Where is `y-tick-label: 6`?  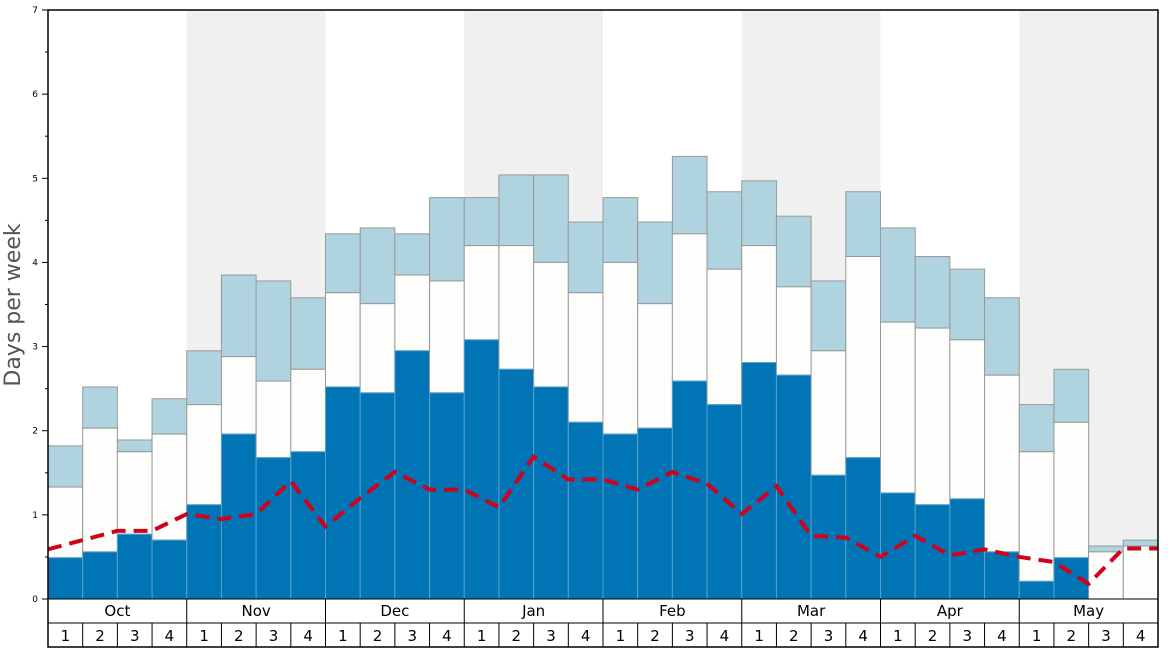
y-tick-label: 6 is located at coordinates (35, 95).